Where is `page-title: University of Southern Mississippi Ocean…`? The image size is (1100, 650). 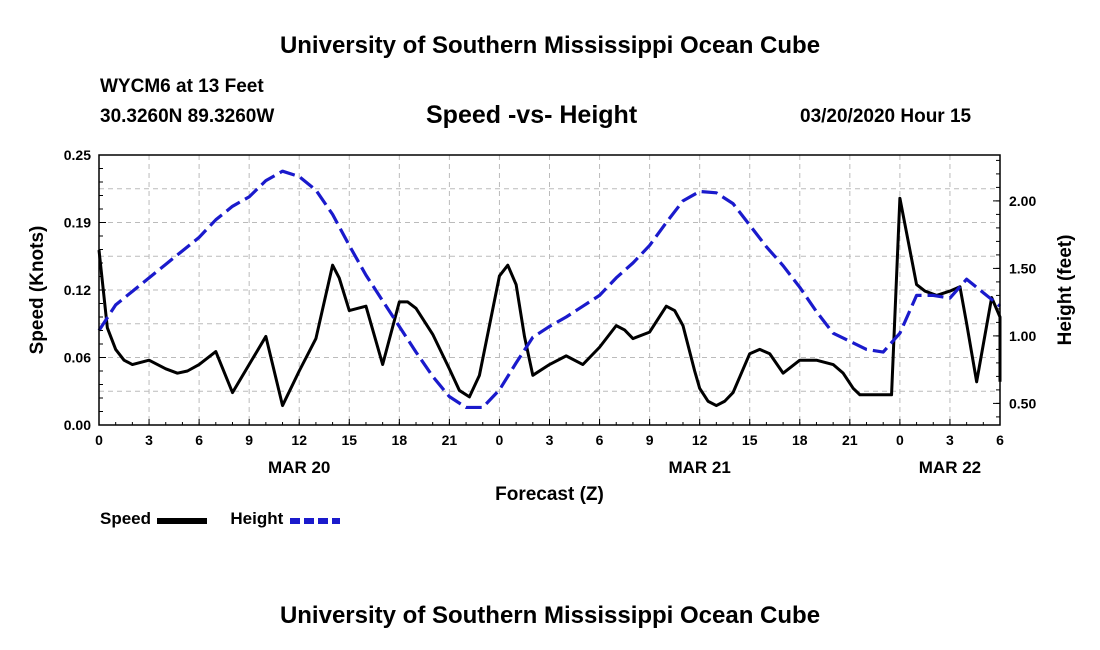
page-title: University of Southern Mississippi Ocean… is located at coordinates (550, 45).